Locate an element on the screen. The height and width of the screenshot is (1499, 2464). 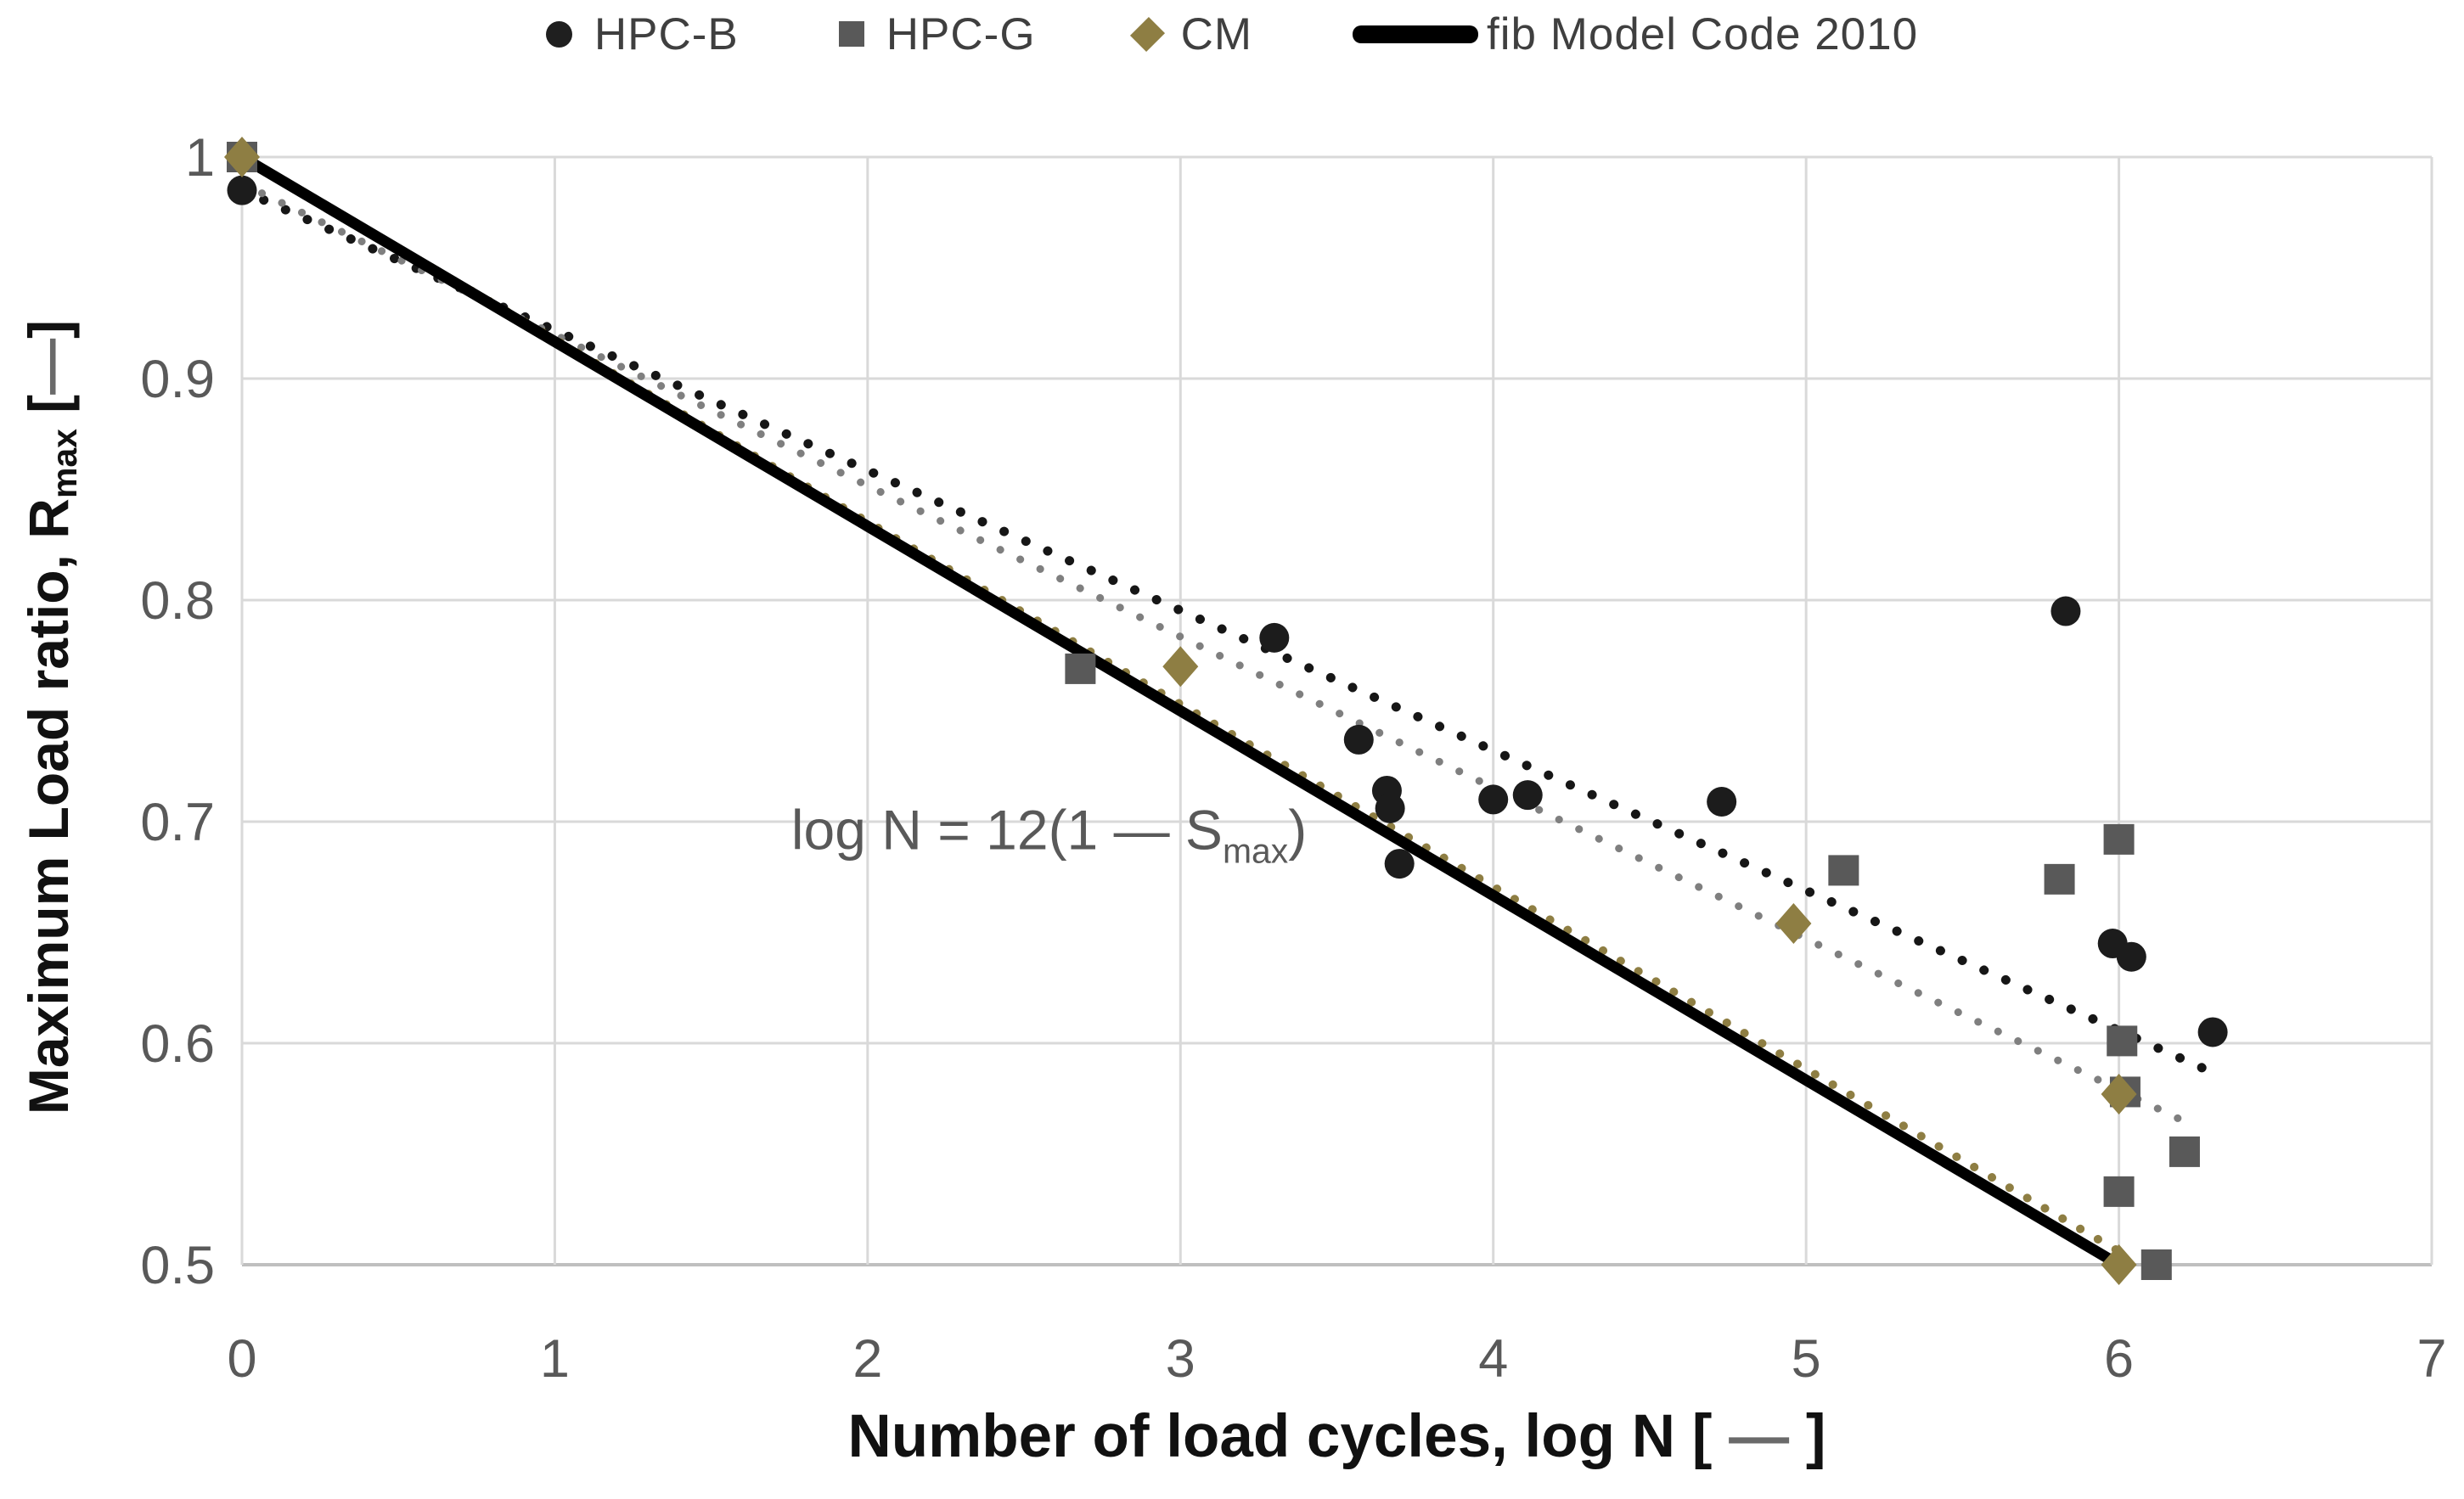
legend-item-hpc-b: HPC-B is located at coordinates (642, 34).